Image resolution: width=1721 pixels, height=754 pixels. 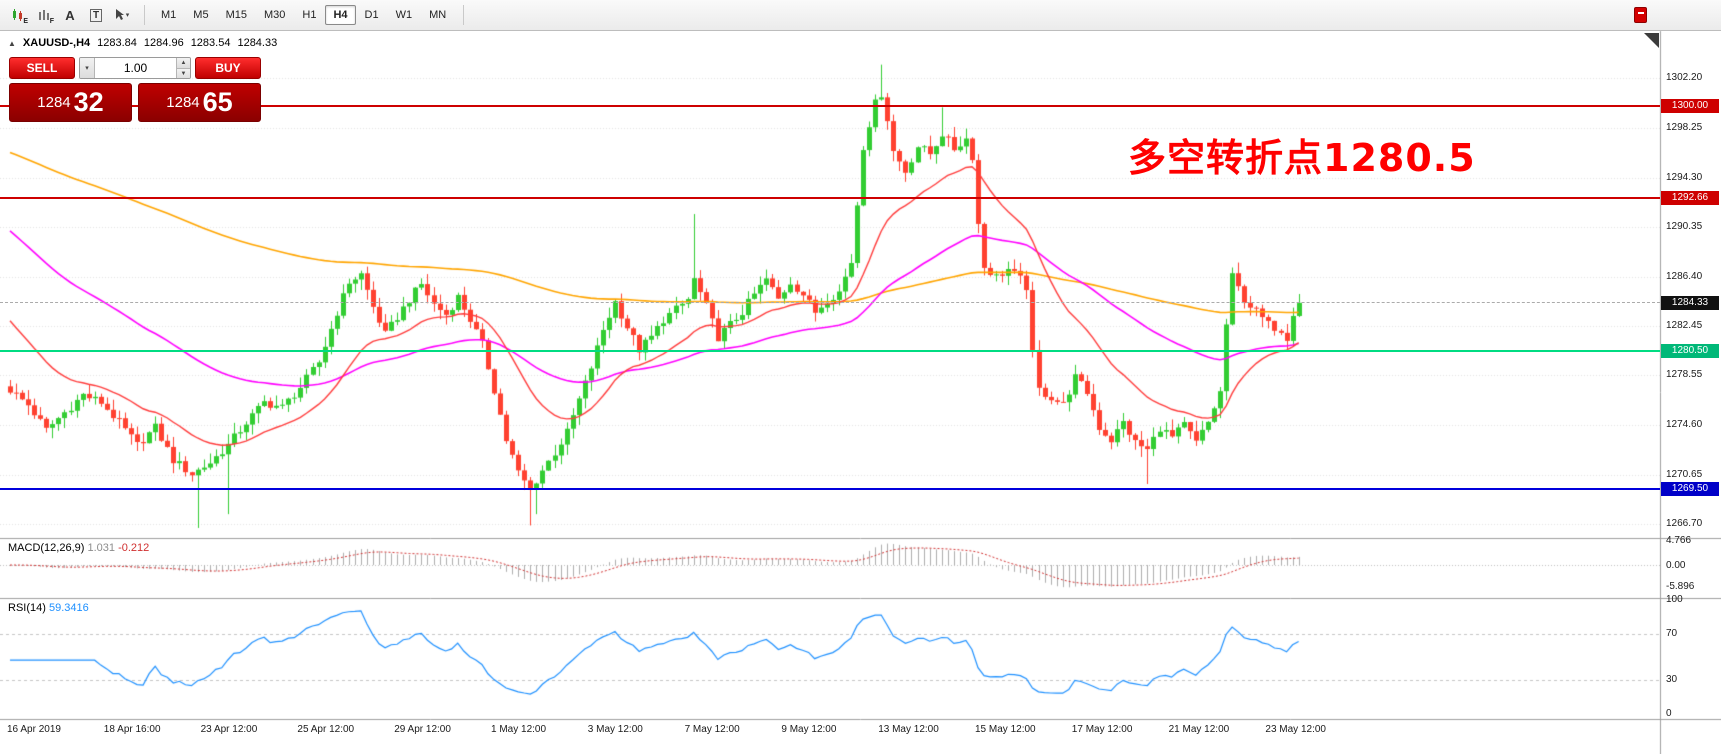 What do you see at coordinates (1690, 106) in the screenshot?
I see `price-tag-1300.00: 1300.00` at bounding box center [1690, 106].